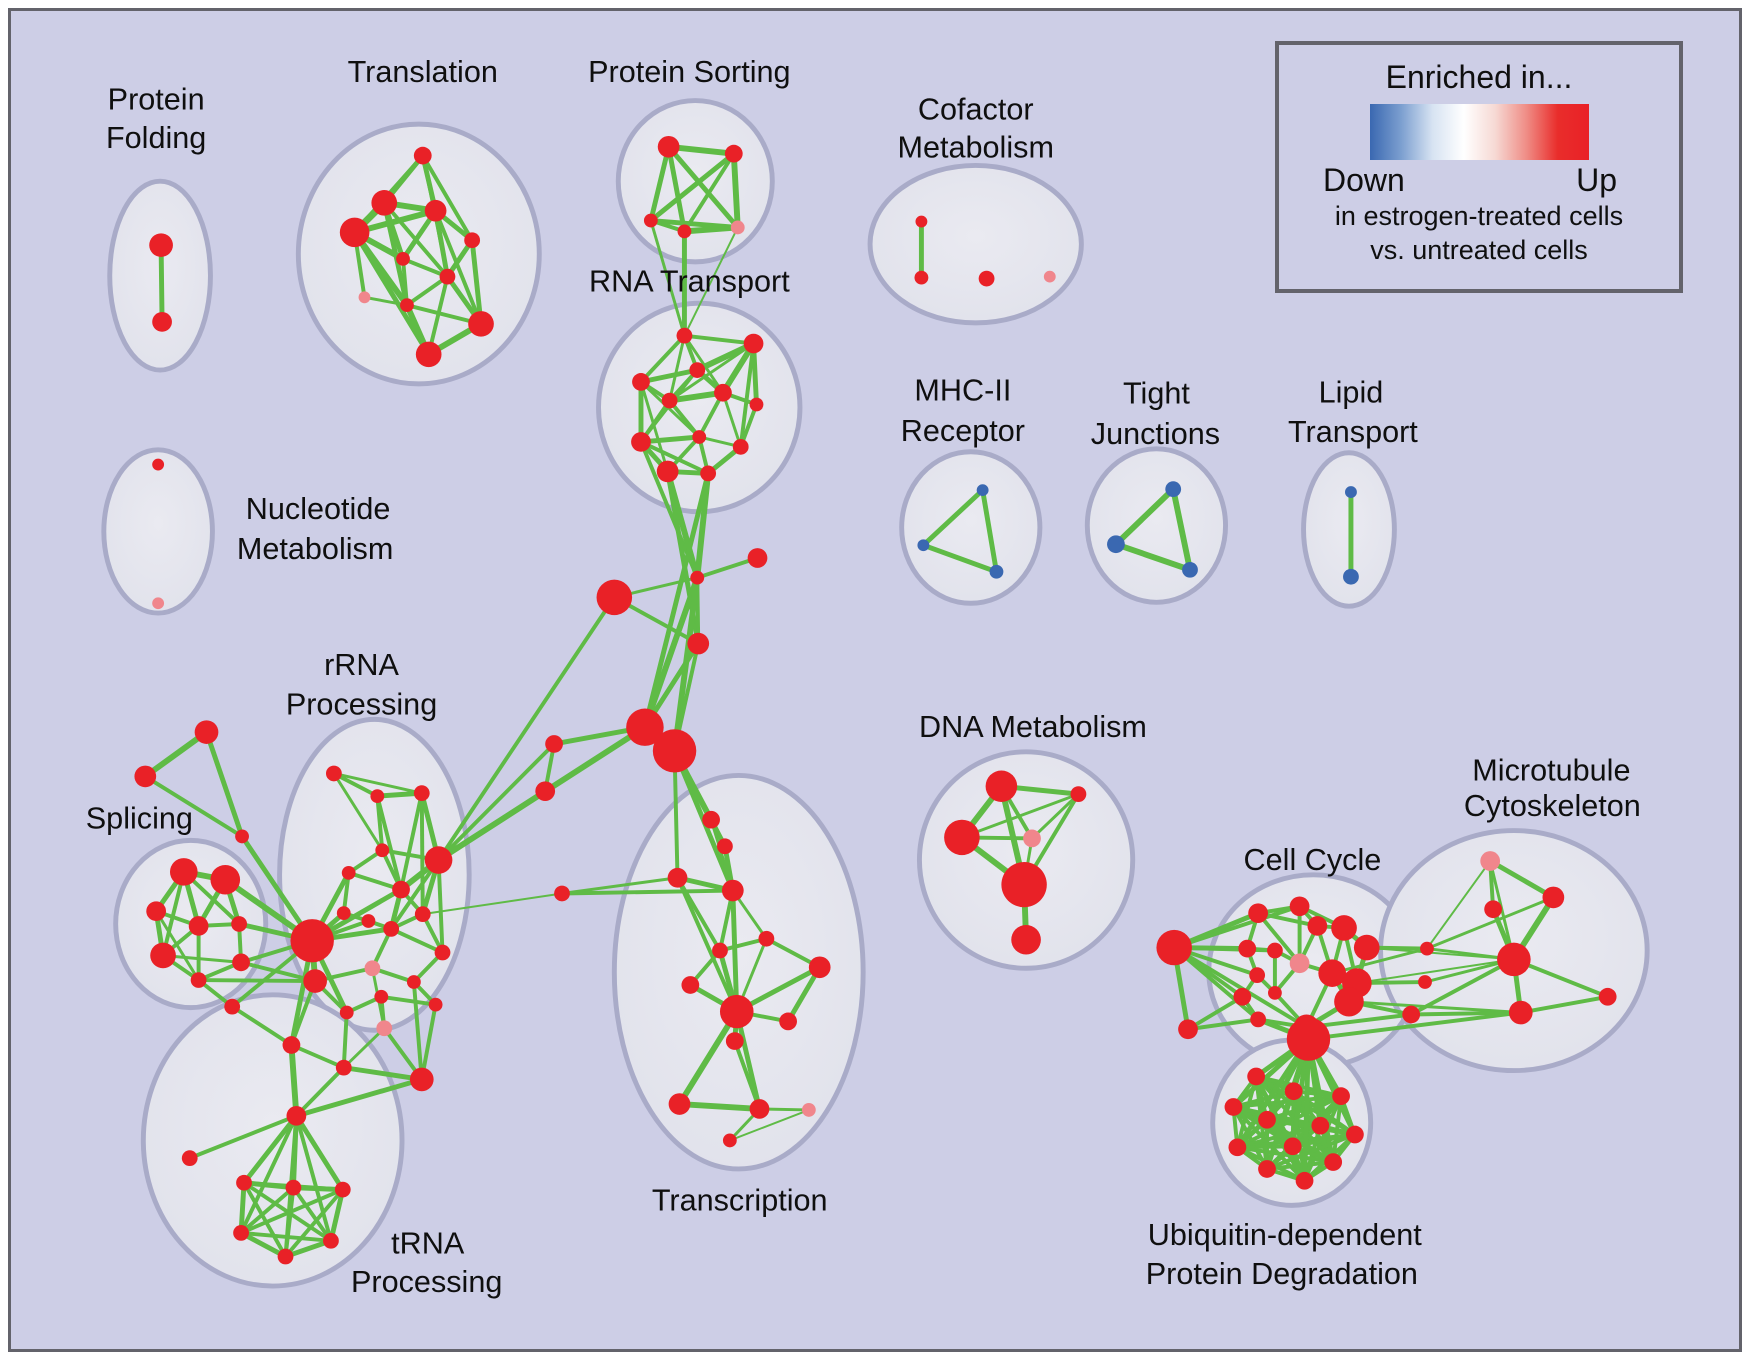 This screenshot has height=1360, width=1750. Describe the element at coordinates (1282, 1274) in the screenshot. I see `cluster-label-ubiquitin-degradation: Protein Degradation` at that location.